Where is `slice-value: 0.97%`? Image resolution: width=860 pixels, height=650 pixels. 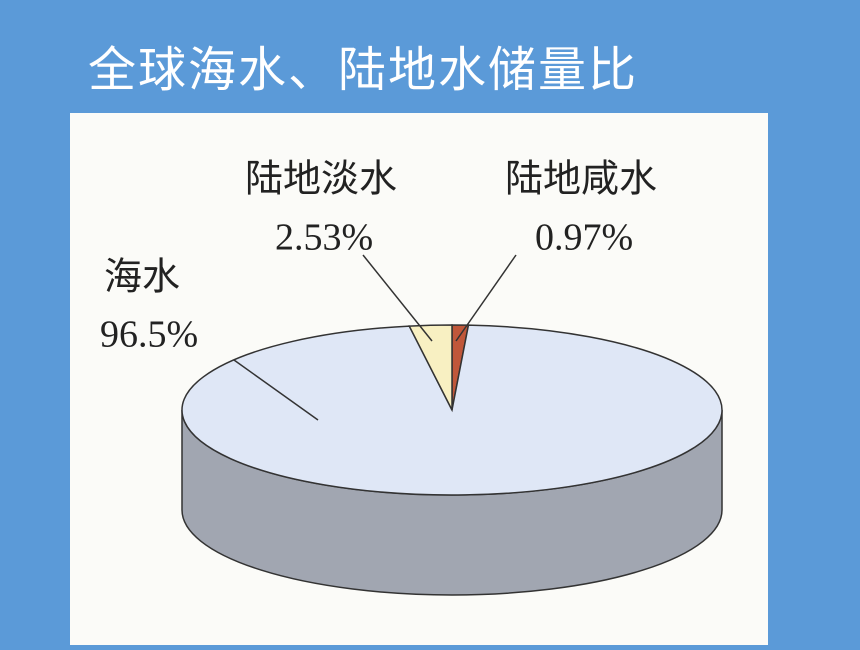
slice-value: 0.97% is located at coordinates (584, 238).